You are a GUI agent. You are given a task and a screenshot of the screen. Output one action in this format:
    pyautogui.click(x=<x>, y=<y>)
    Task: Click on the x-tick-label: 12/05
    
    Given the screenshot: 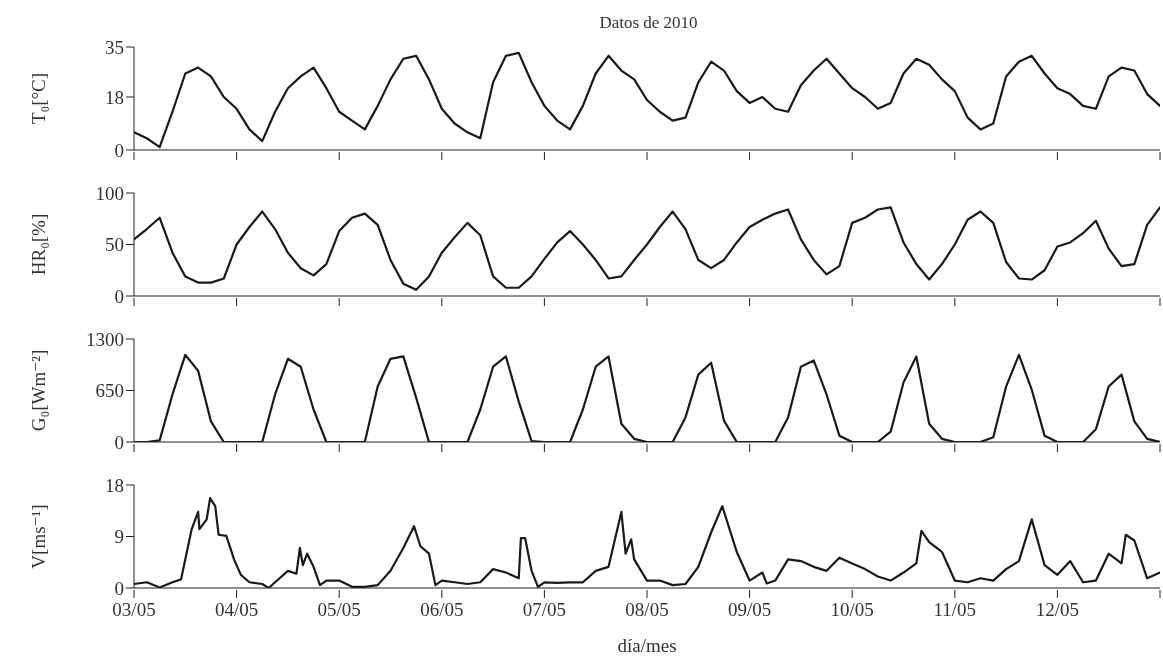 What is the action you would take?
    pyautogui.click(x=1057, y=609)
    